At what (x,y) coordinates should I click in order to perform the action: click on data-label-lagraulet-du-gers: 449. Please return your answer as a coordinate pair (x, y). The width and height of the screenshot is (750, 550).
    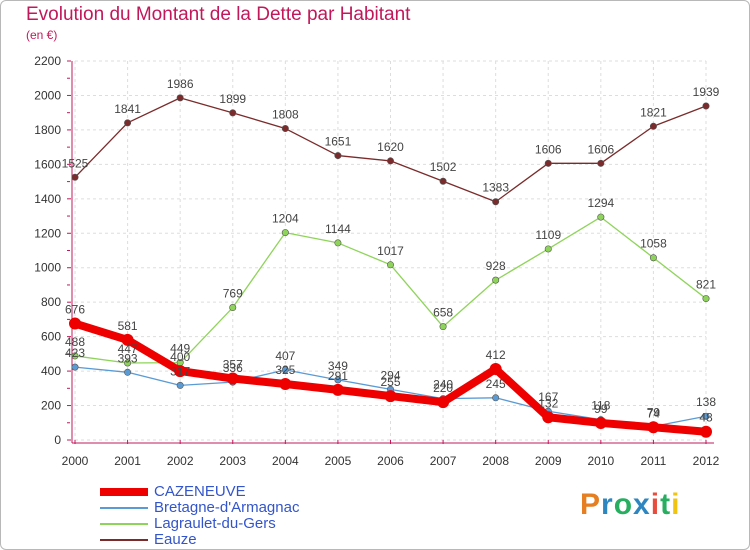
    Looking at the image, I should click on (180, 349).